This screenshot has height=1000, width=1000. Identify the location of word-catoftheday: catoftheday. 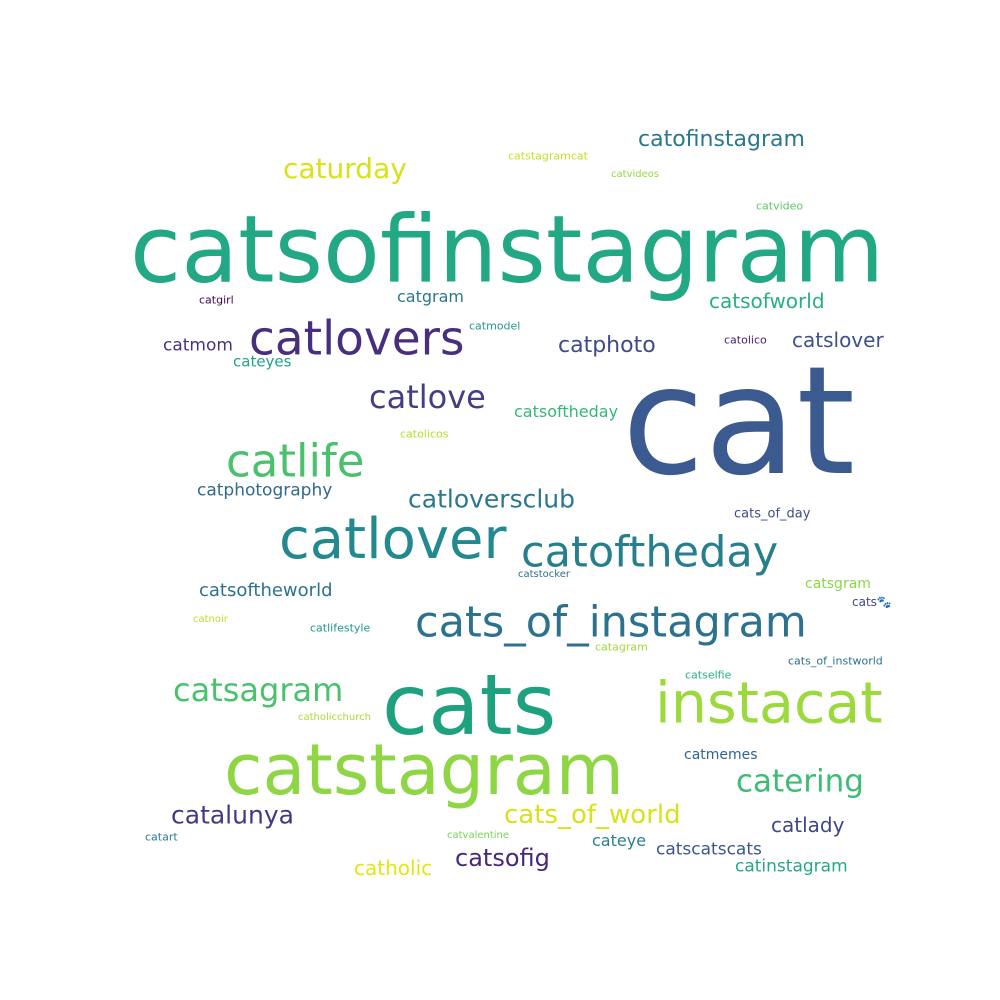
(650, 552).